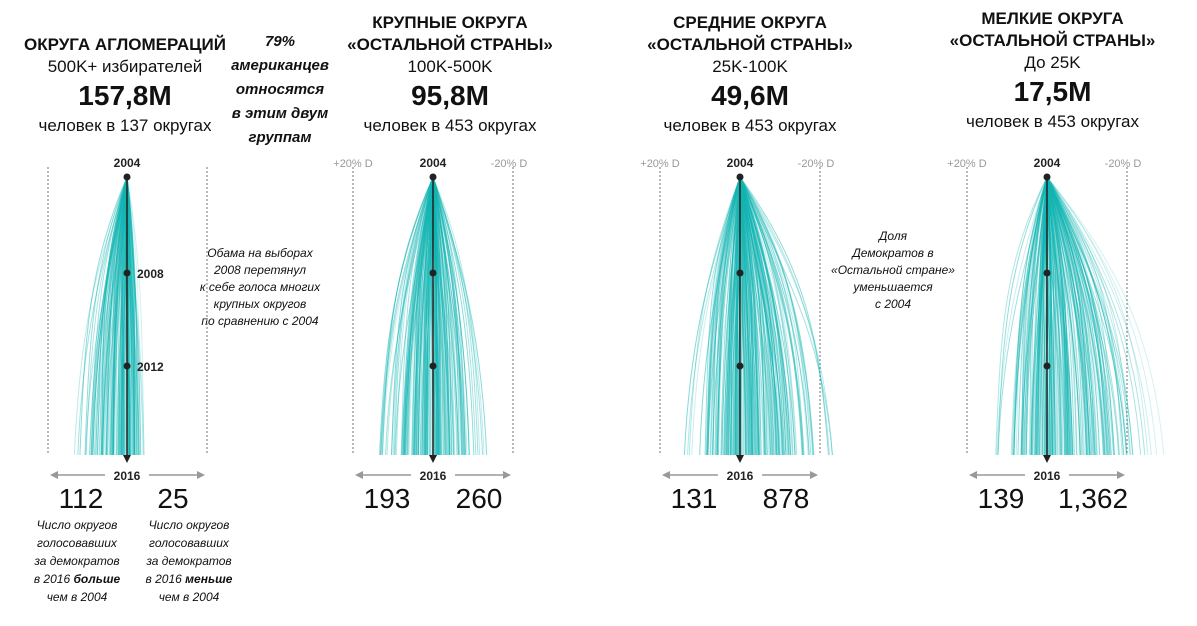 This screenshot has height=626, width=1197. Describe the element at coordinates (260, 270) in the screenshot. I see `obama-note-line: 2008 перетянул` at that location.